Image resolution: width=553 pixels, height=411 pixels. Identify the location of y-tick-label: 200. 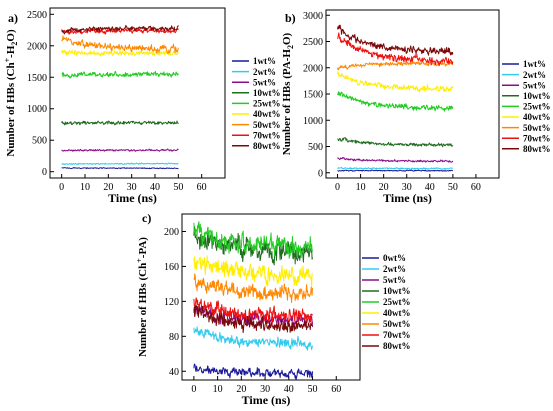
(171, 232).